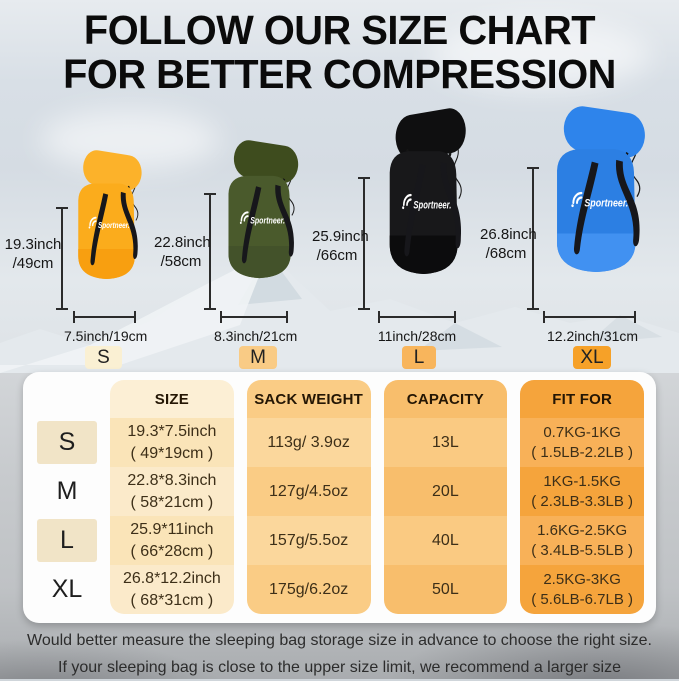 Image resolution: width=679 pixels, height=681 pixels. I want to click on height-cm-s: /49cm, so click(33, 263).